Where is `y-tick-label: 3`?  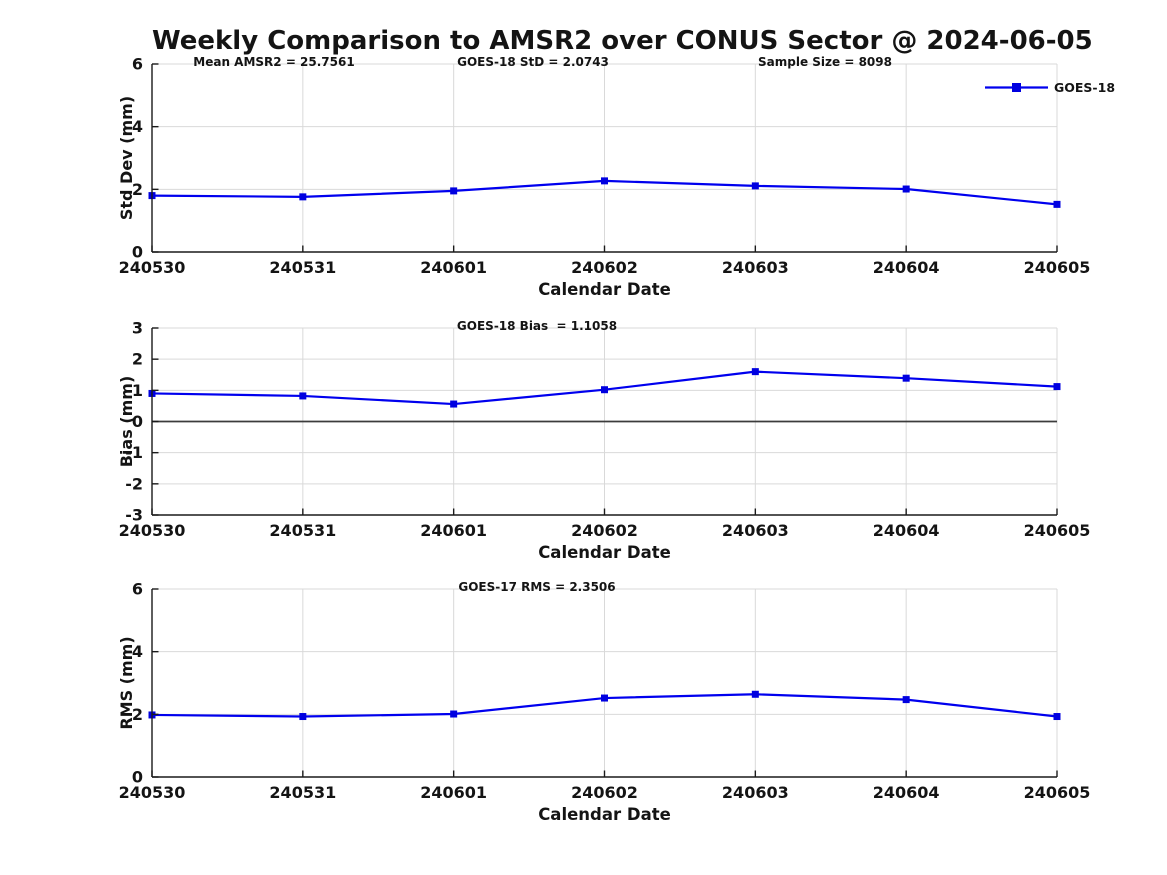
y-tick-label: 3 is located at coordinates (137, 328).